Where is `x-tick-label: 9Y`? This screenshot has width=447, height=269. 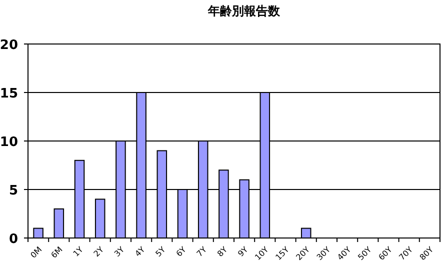
x-tick-label: 9Y is located at coordinates (243, 251).